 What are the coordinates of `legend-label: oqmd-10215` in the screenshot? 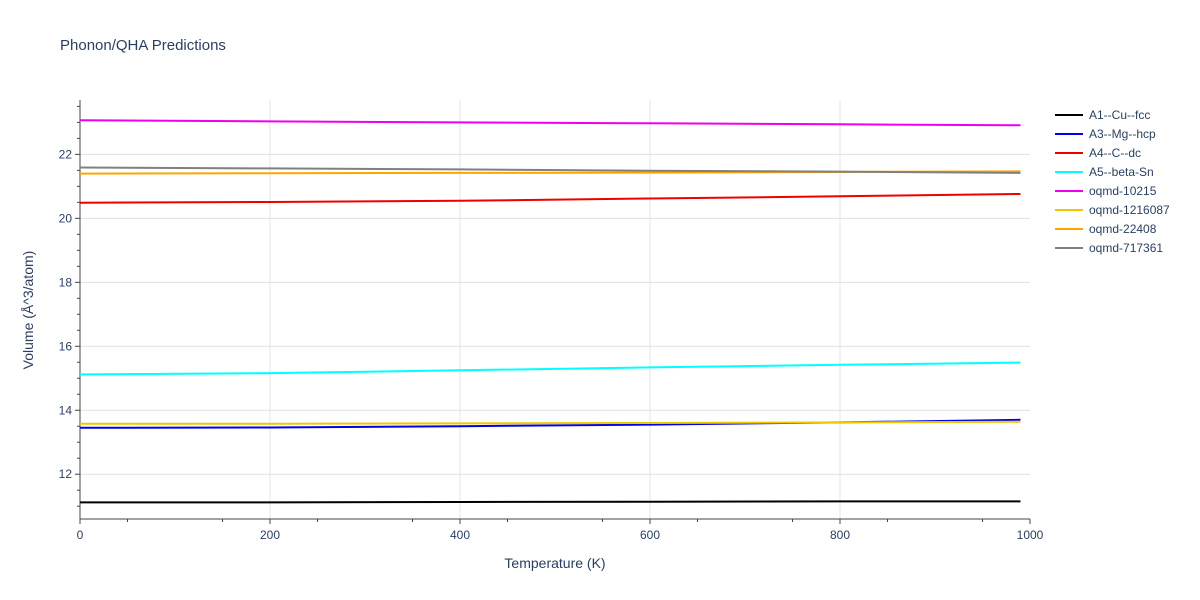 It's located at (1123, 191).